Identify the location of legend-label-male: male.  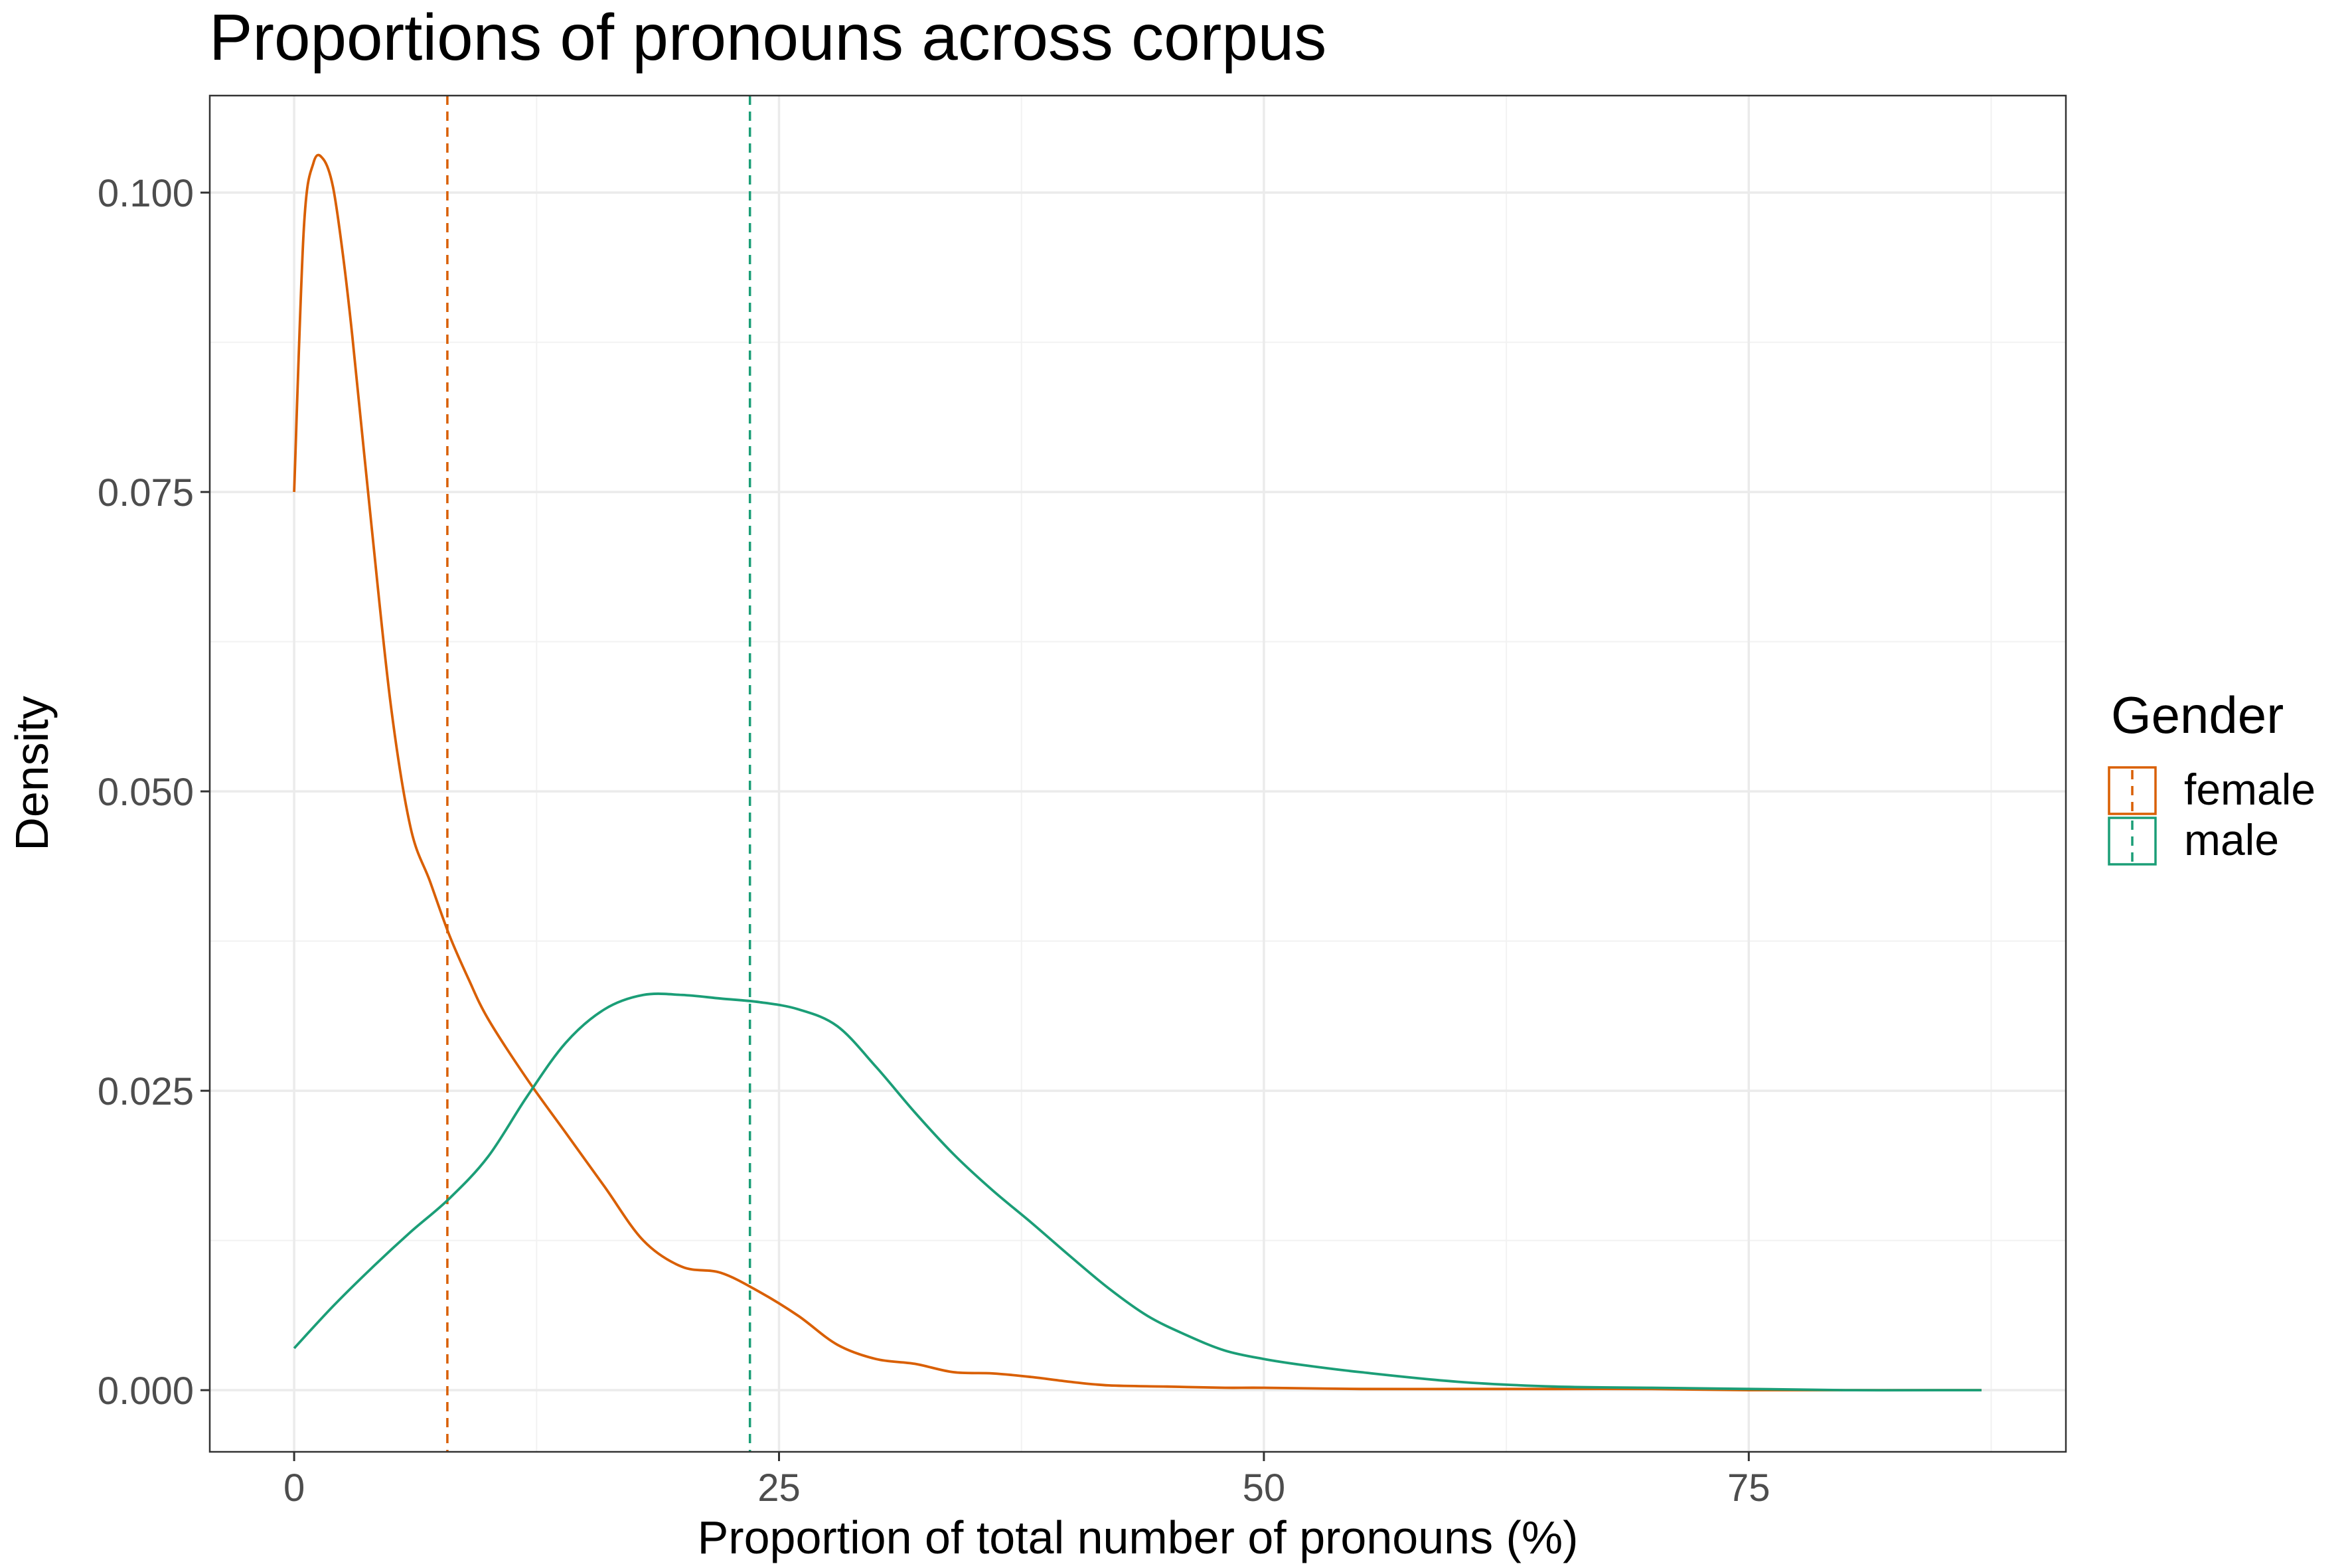
(2231, 840).